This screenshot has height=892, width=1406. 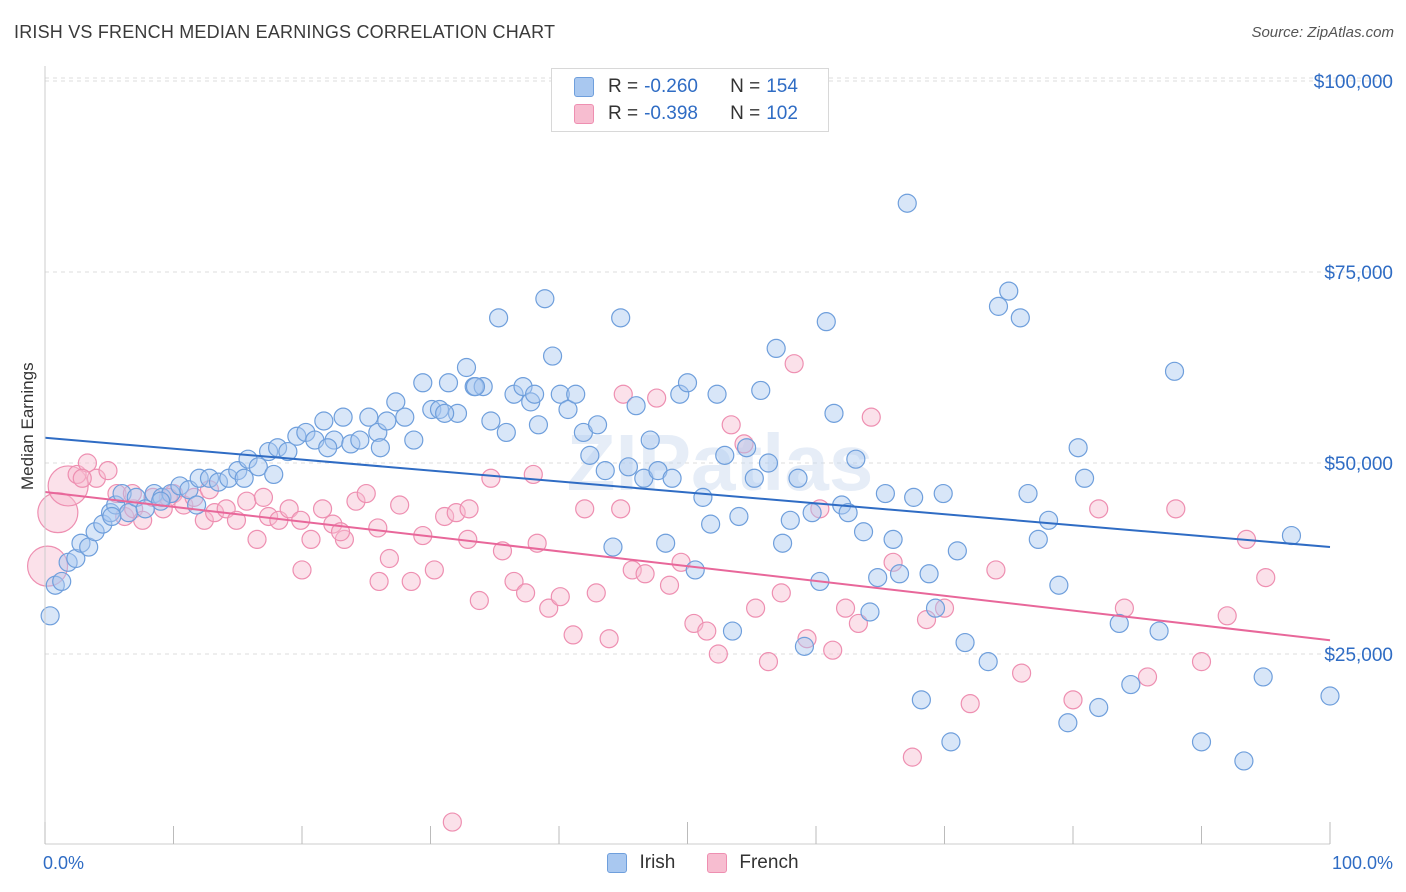 I want to click on bottom-legend-irish-label: Irish, so click(x=657, y=862).